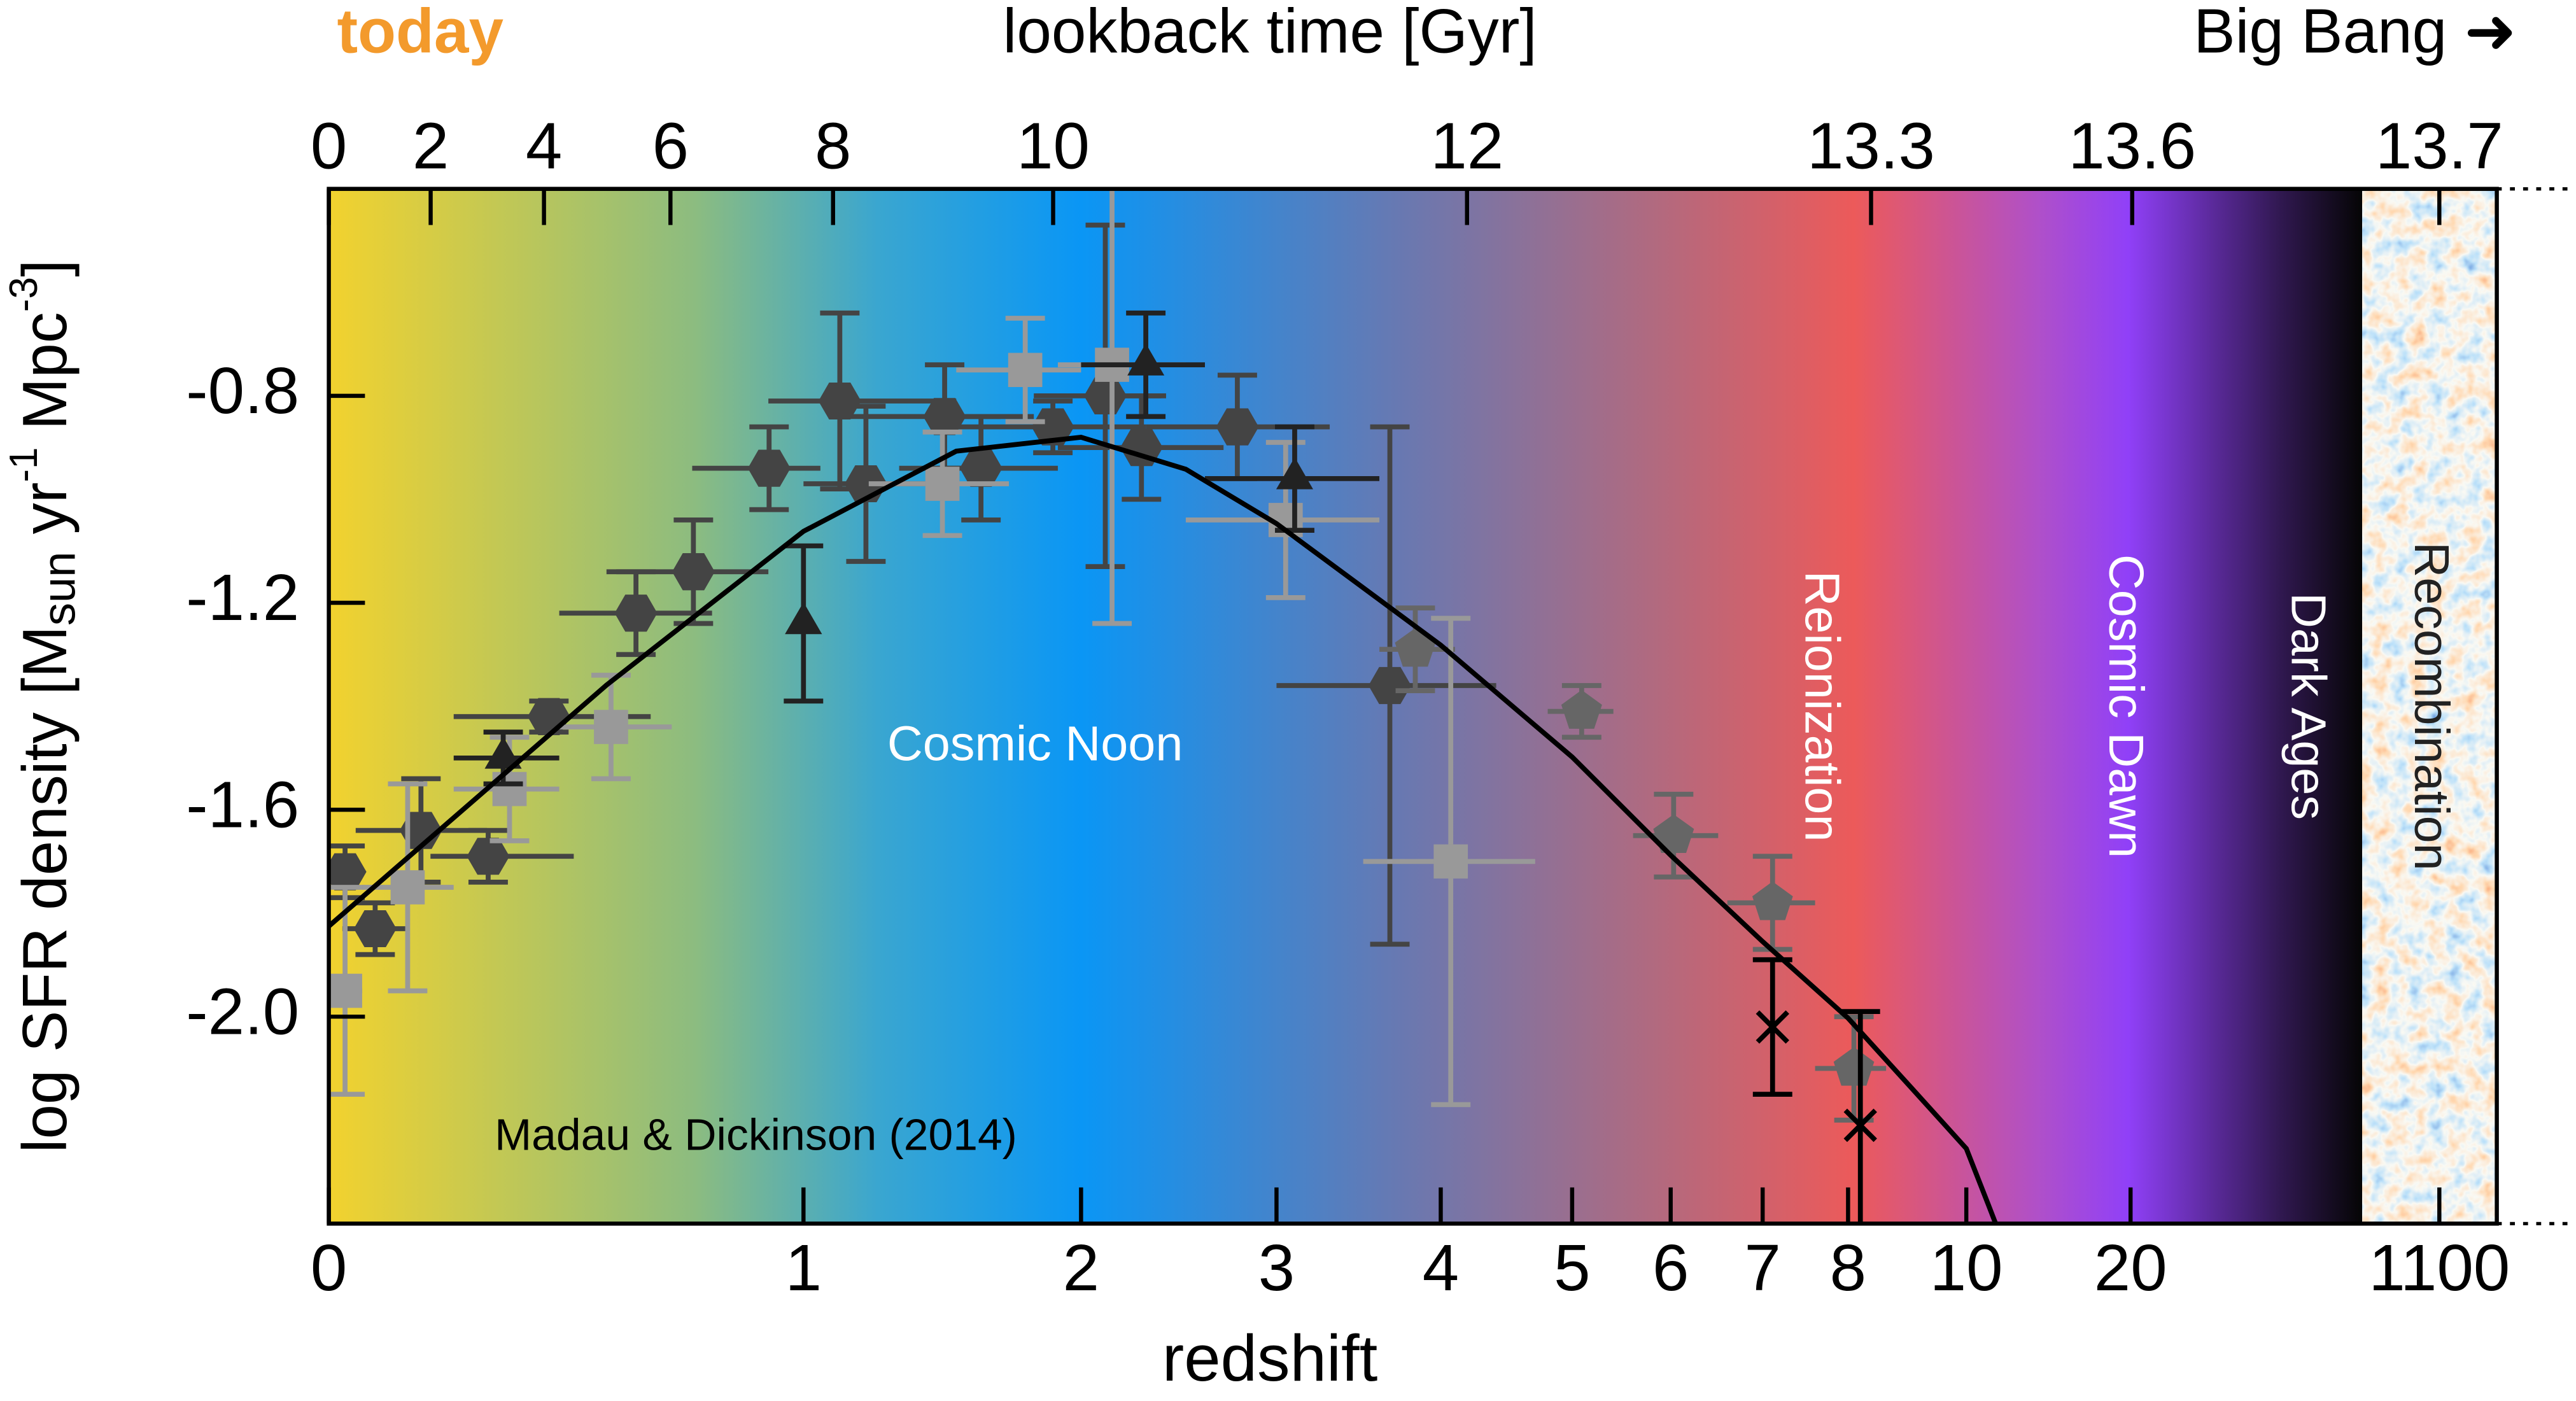 This screenshot has height=1401, width=2576. I want to click on top-tick-label: 13.3, so click(1871, 146).